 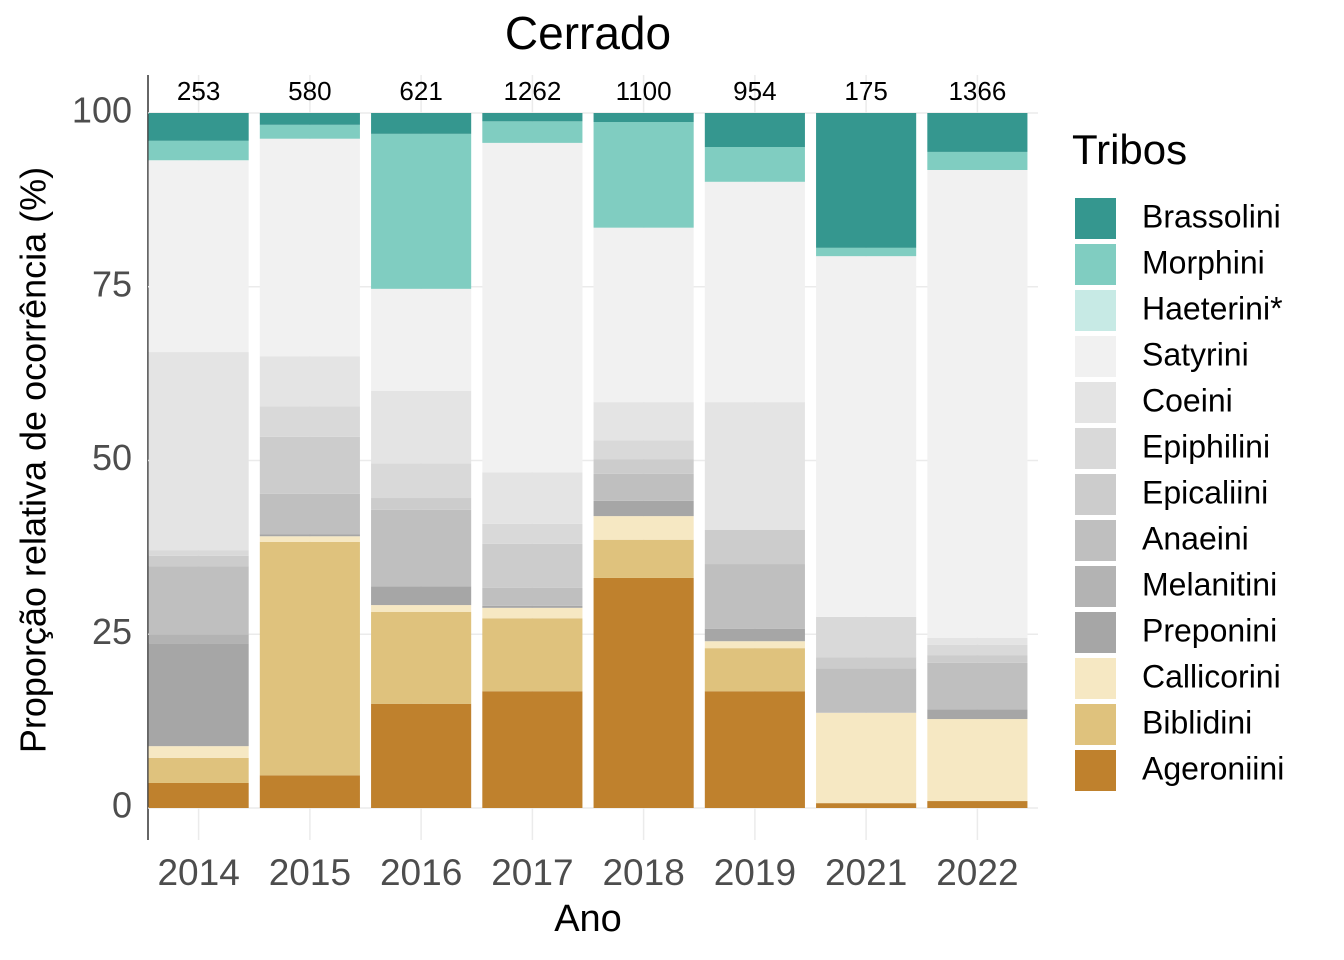 I want to click on chart-title: Cerrado, so click(x=588, y=33).